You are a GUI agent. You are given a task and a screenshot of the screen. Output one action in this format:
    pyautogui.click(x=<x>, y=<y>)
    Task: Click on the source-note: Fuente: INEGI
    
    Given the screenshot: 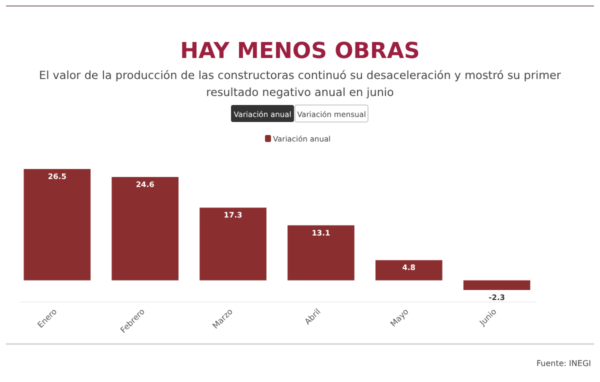 What is the action you would take?
    pyautogui.click(x=563, y=363)
    